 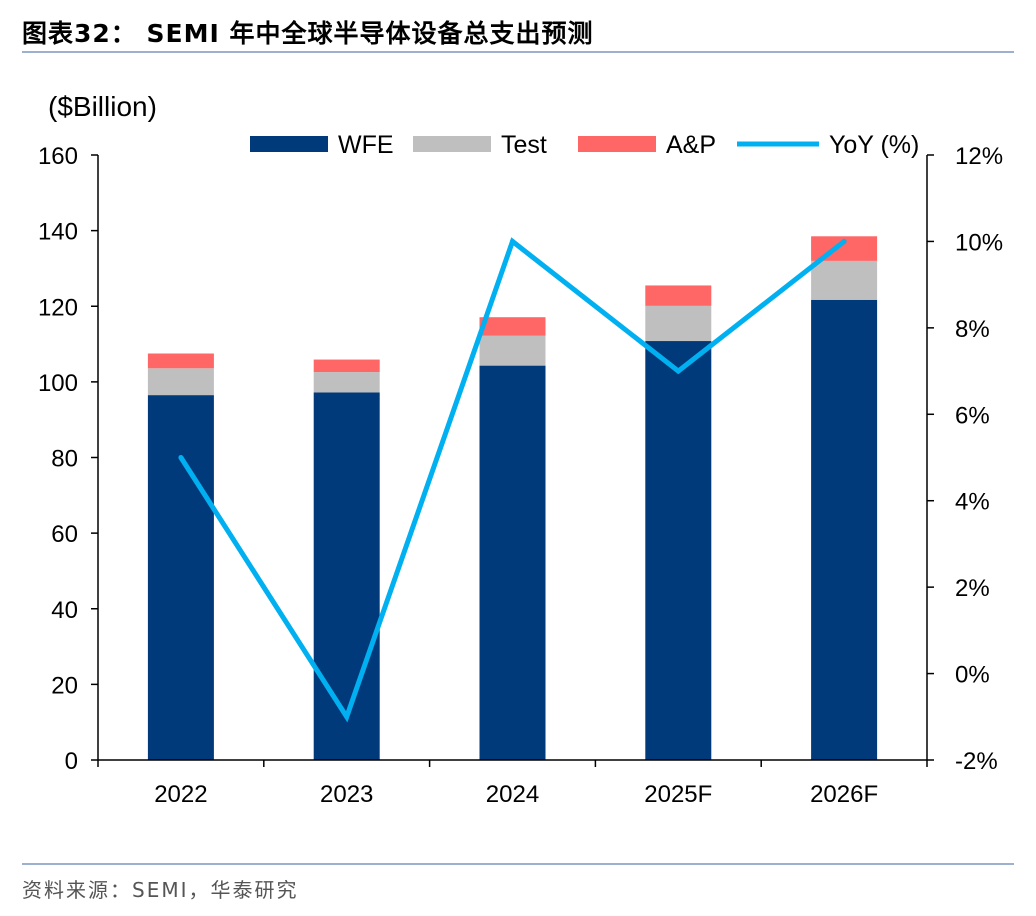 What do you see at coordinates (512, 794) in the screenshot?
I see `x-tick-label: 2024` at bounding box center [512, 794].